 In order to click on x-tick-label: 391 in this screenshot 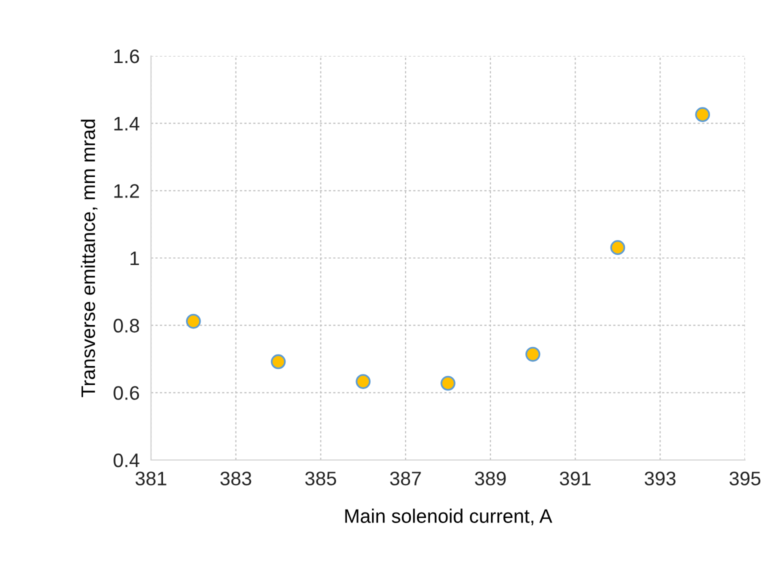, I will do `click(575, 479)`.